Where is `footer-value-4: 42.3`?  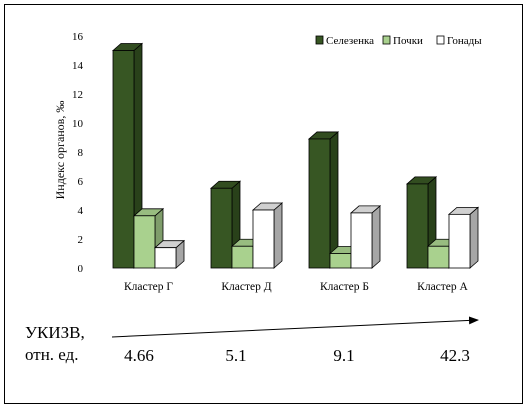
footer-value-4: 42.3 is located at coordinates (455, 355).